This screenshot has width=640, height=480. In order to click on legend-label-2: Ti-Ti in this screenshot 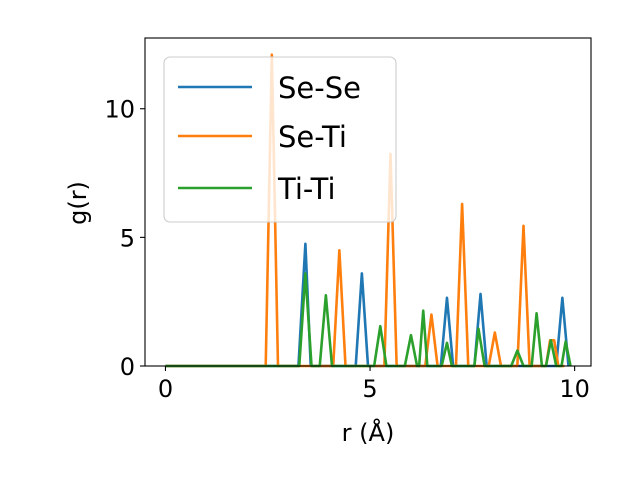, I will do `click(306, 189)`.